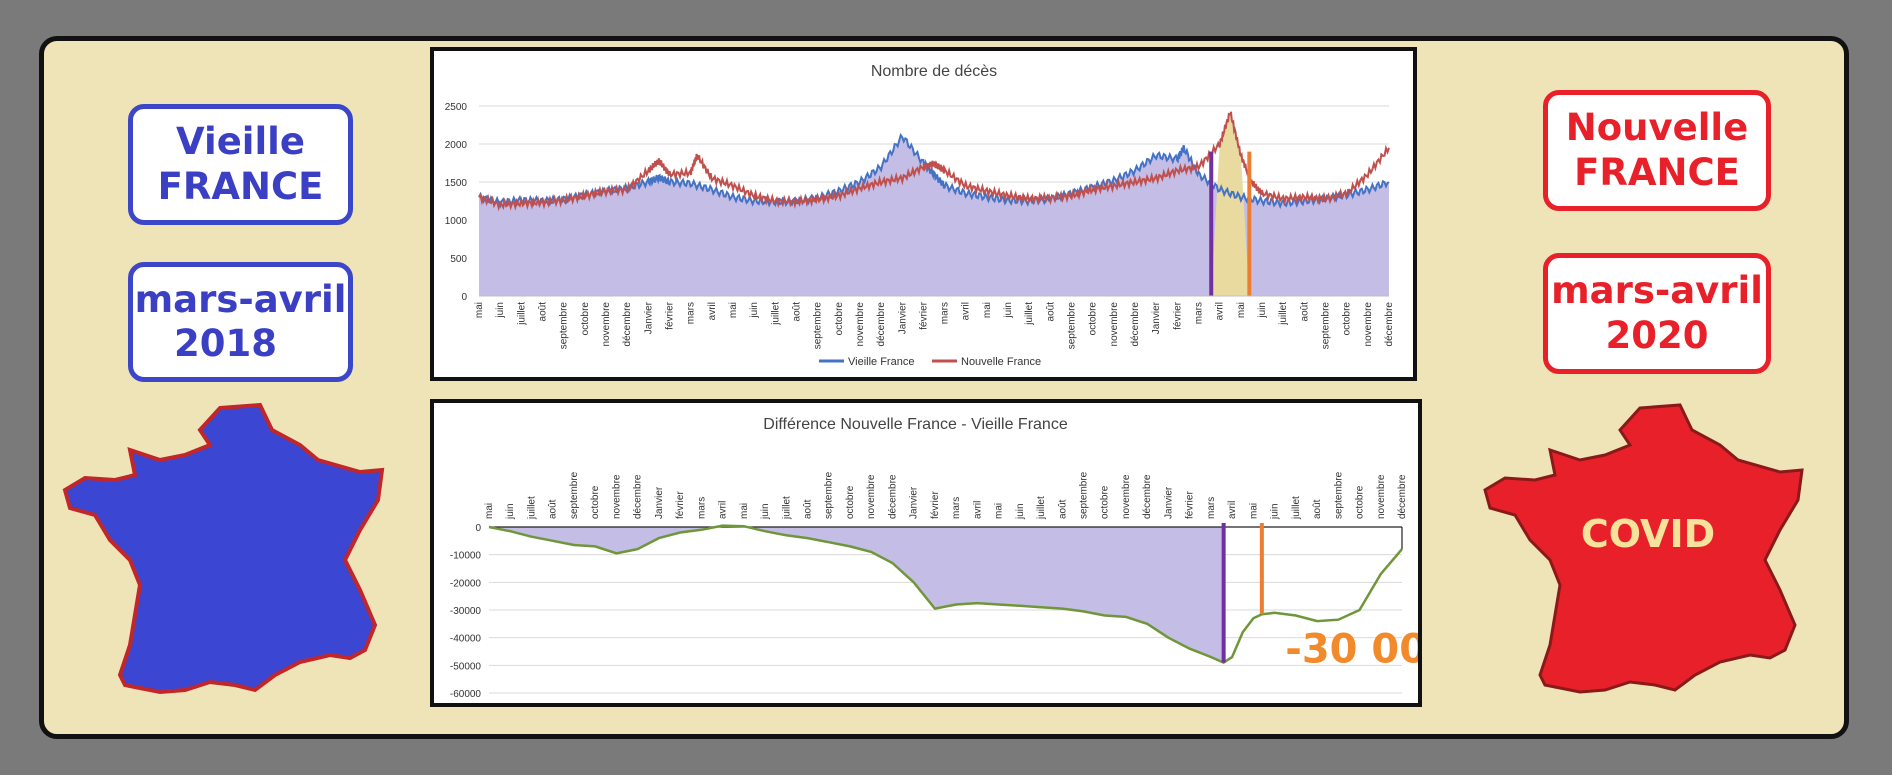  I want to click on chart1-ytick-label: 2500, so click(456, 107).